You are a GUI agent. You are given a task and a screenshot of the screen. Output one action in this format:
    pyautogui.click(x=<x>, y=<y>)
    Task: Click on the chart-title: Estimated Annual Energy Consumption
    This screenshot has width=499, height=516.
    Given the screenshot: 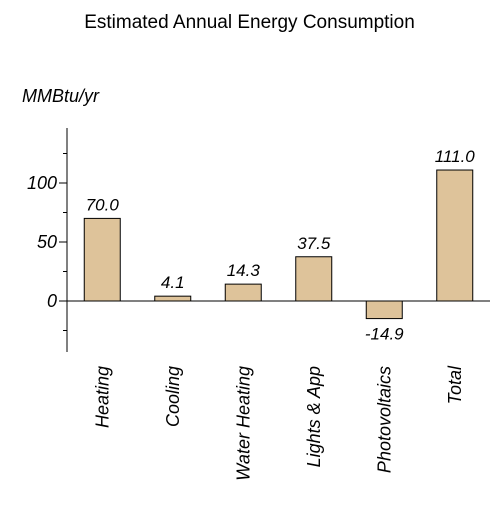 What is the action you would take?
    pyautogui.click(x=249, y=22)
    